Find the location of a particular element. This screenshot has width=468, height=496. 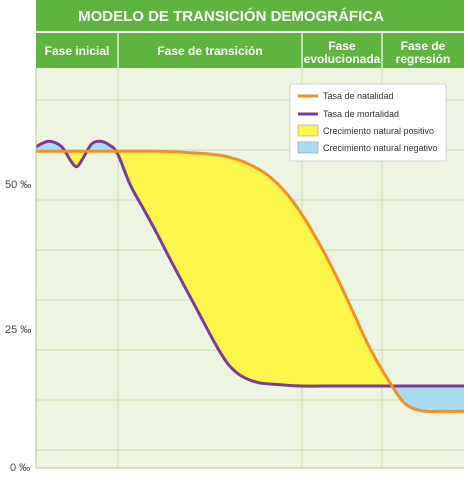

phase-label-evolved-1: Fase is located at coordinates (342, 46).